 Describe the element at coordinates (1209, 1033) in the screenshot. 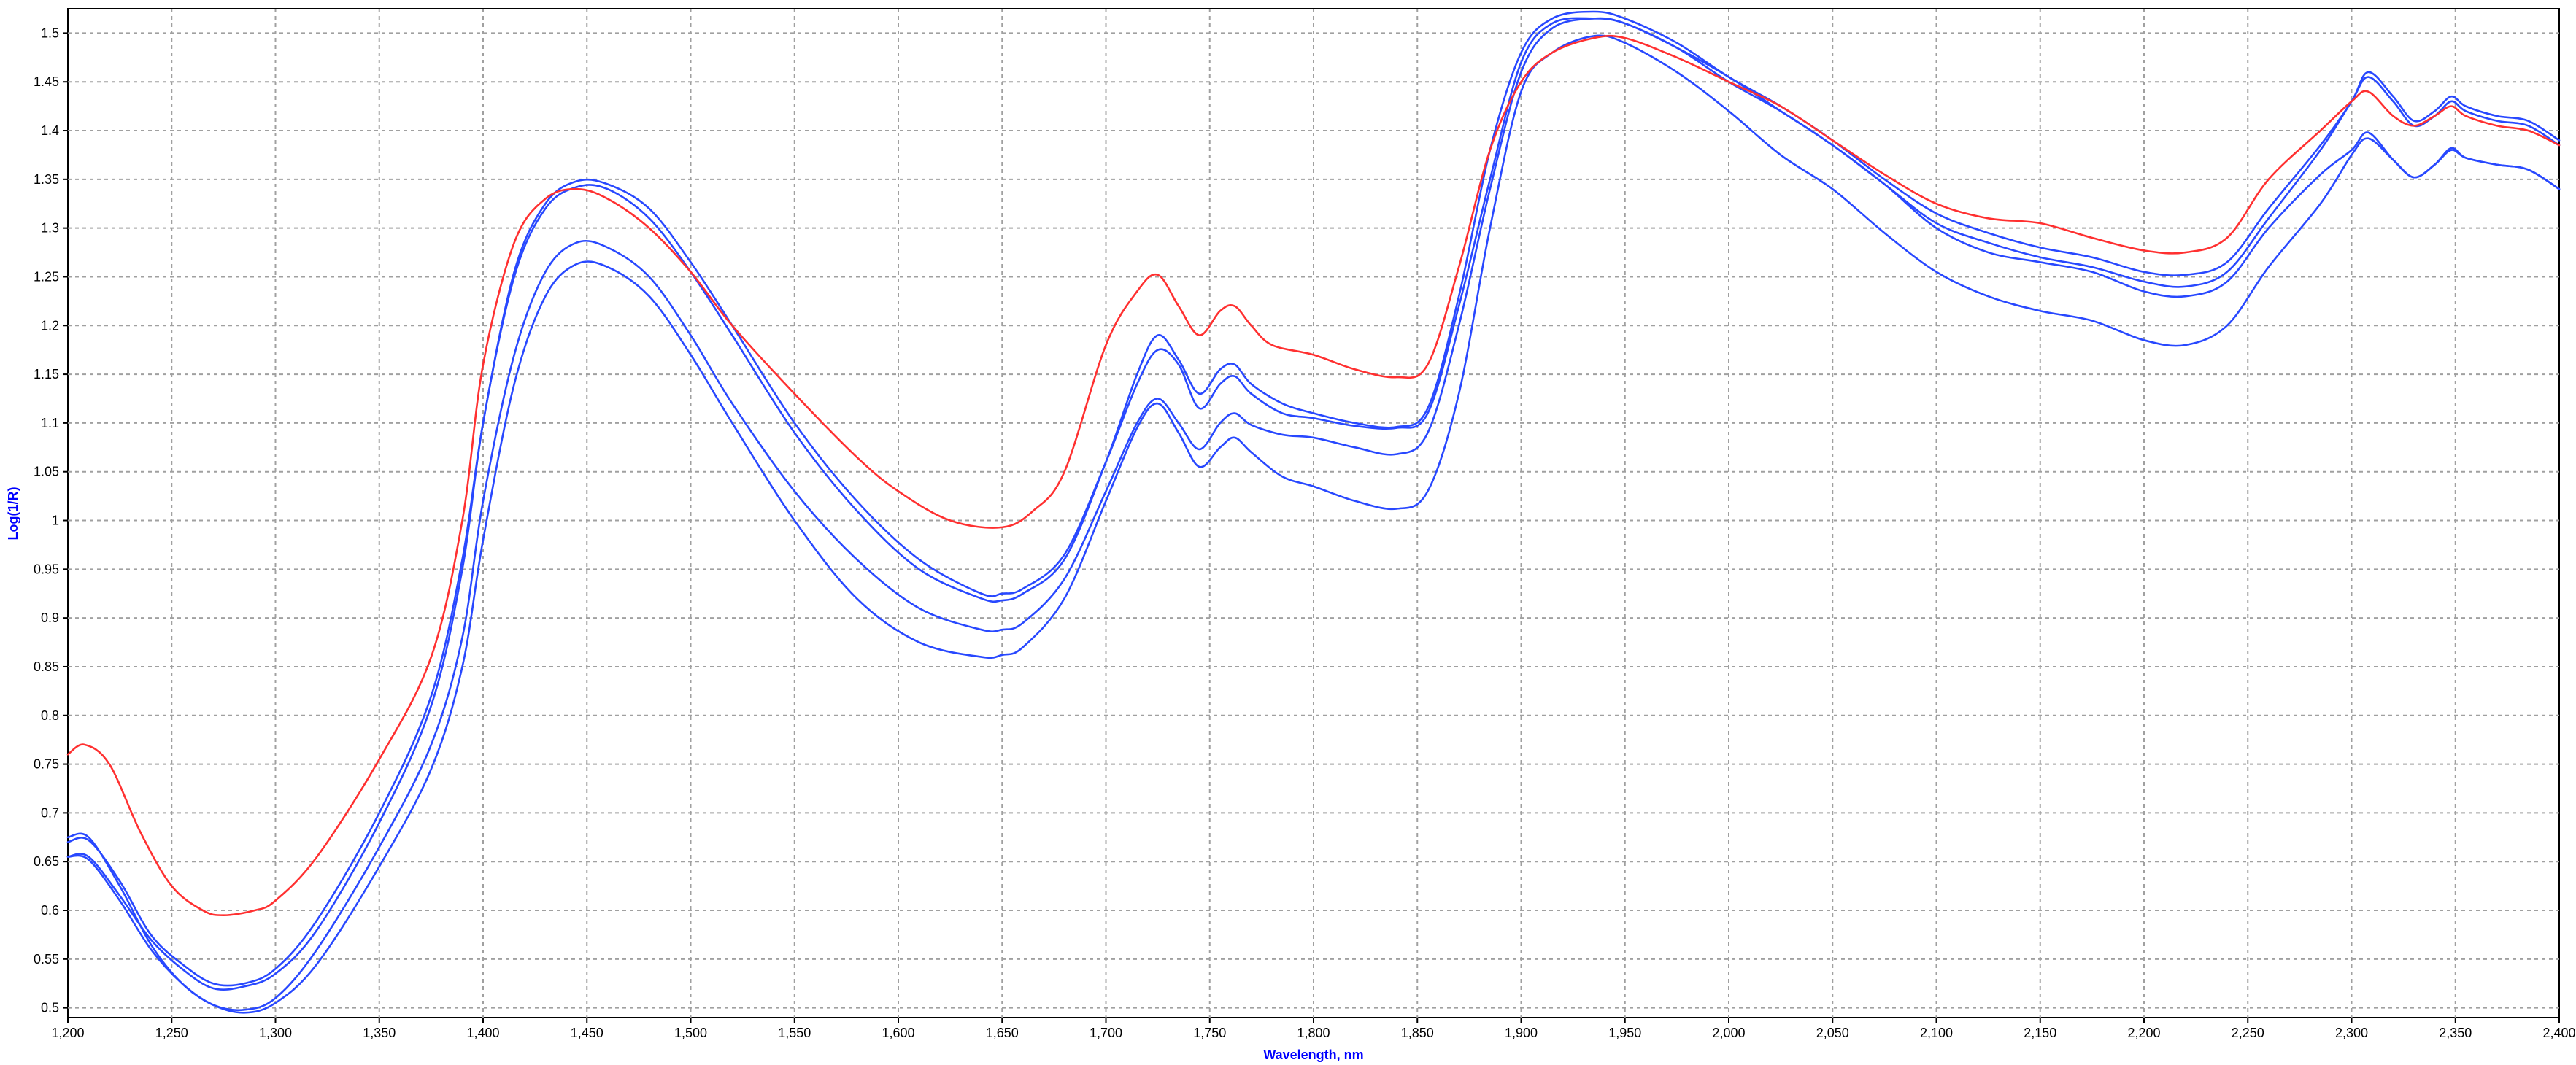

I see `x-tick-label: 1,750` at that location.